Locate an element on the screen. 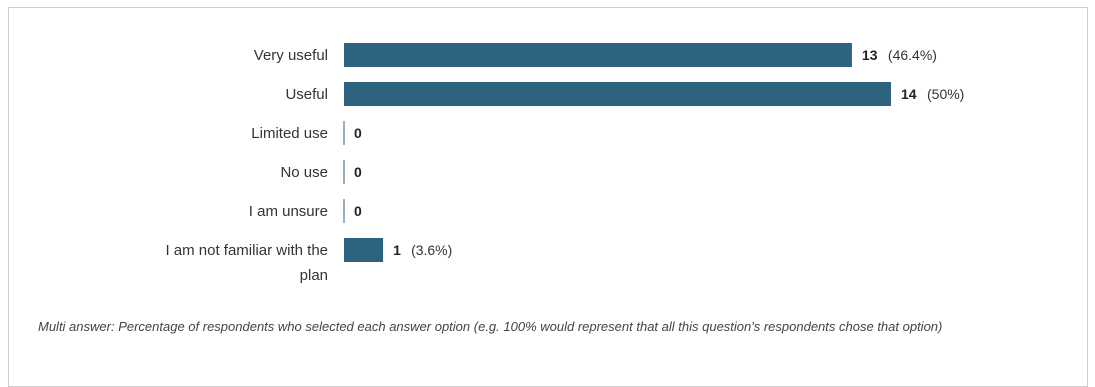  bar-value-label: 14 is located at coordinates (909, 94).